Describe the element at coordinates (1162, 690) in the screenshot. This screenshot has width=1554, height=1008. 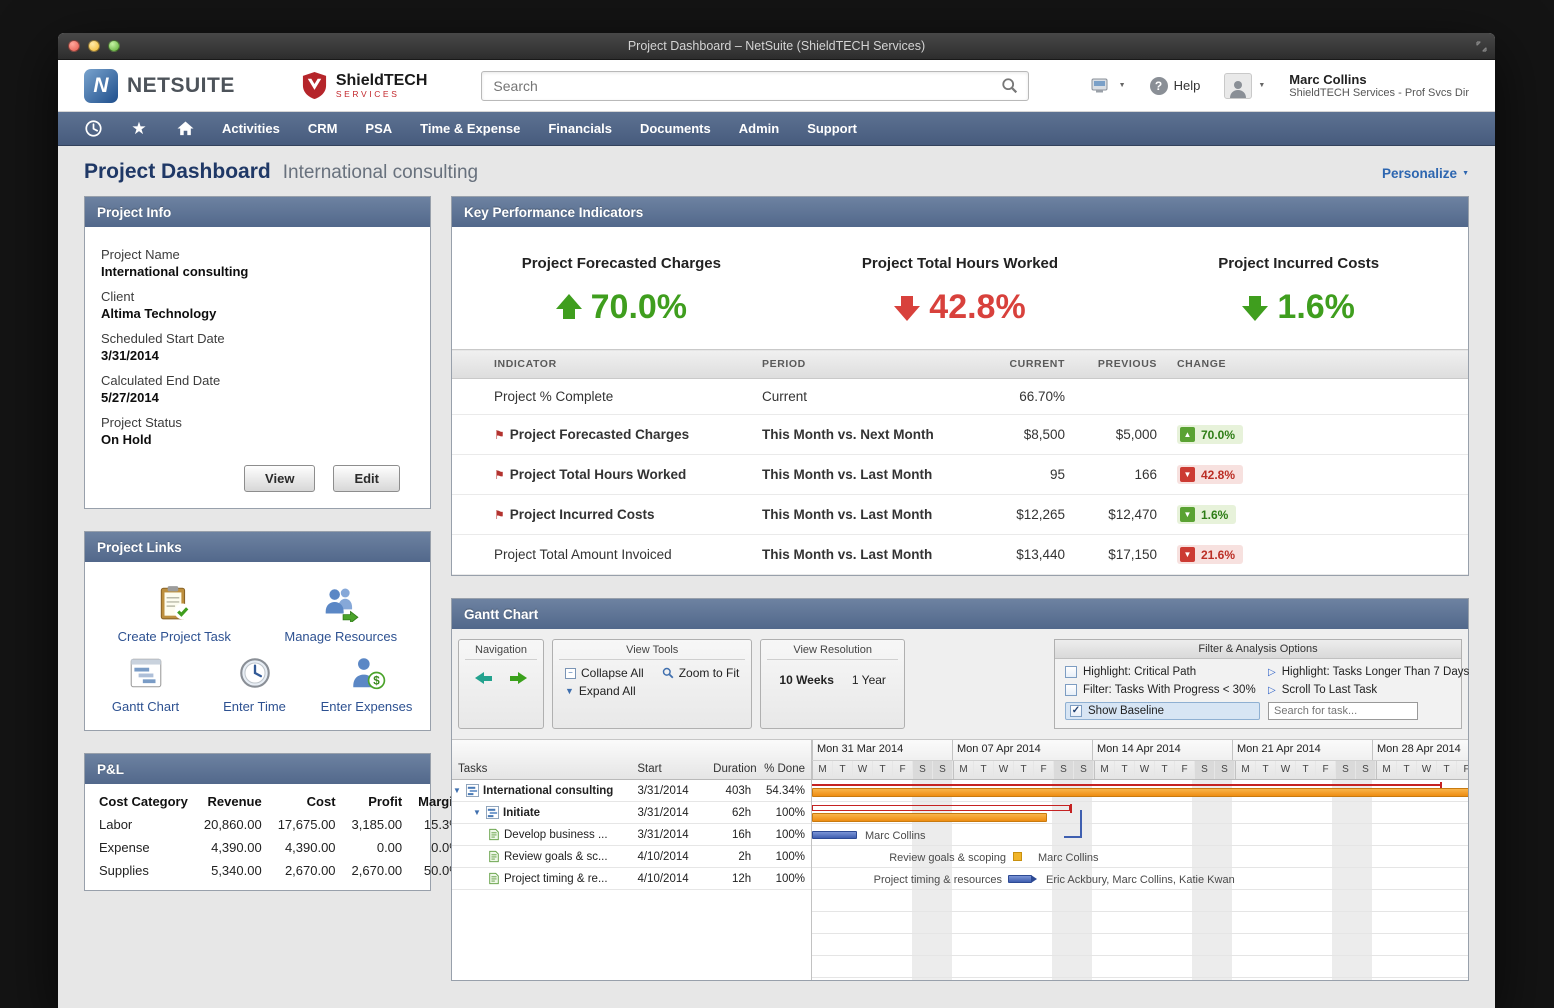
I see `filter-progress-option: Filter: Tasks With Progress < 30%` at that location.